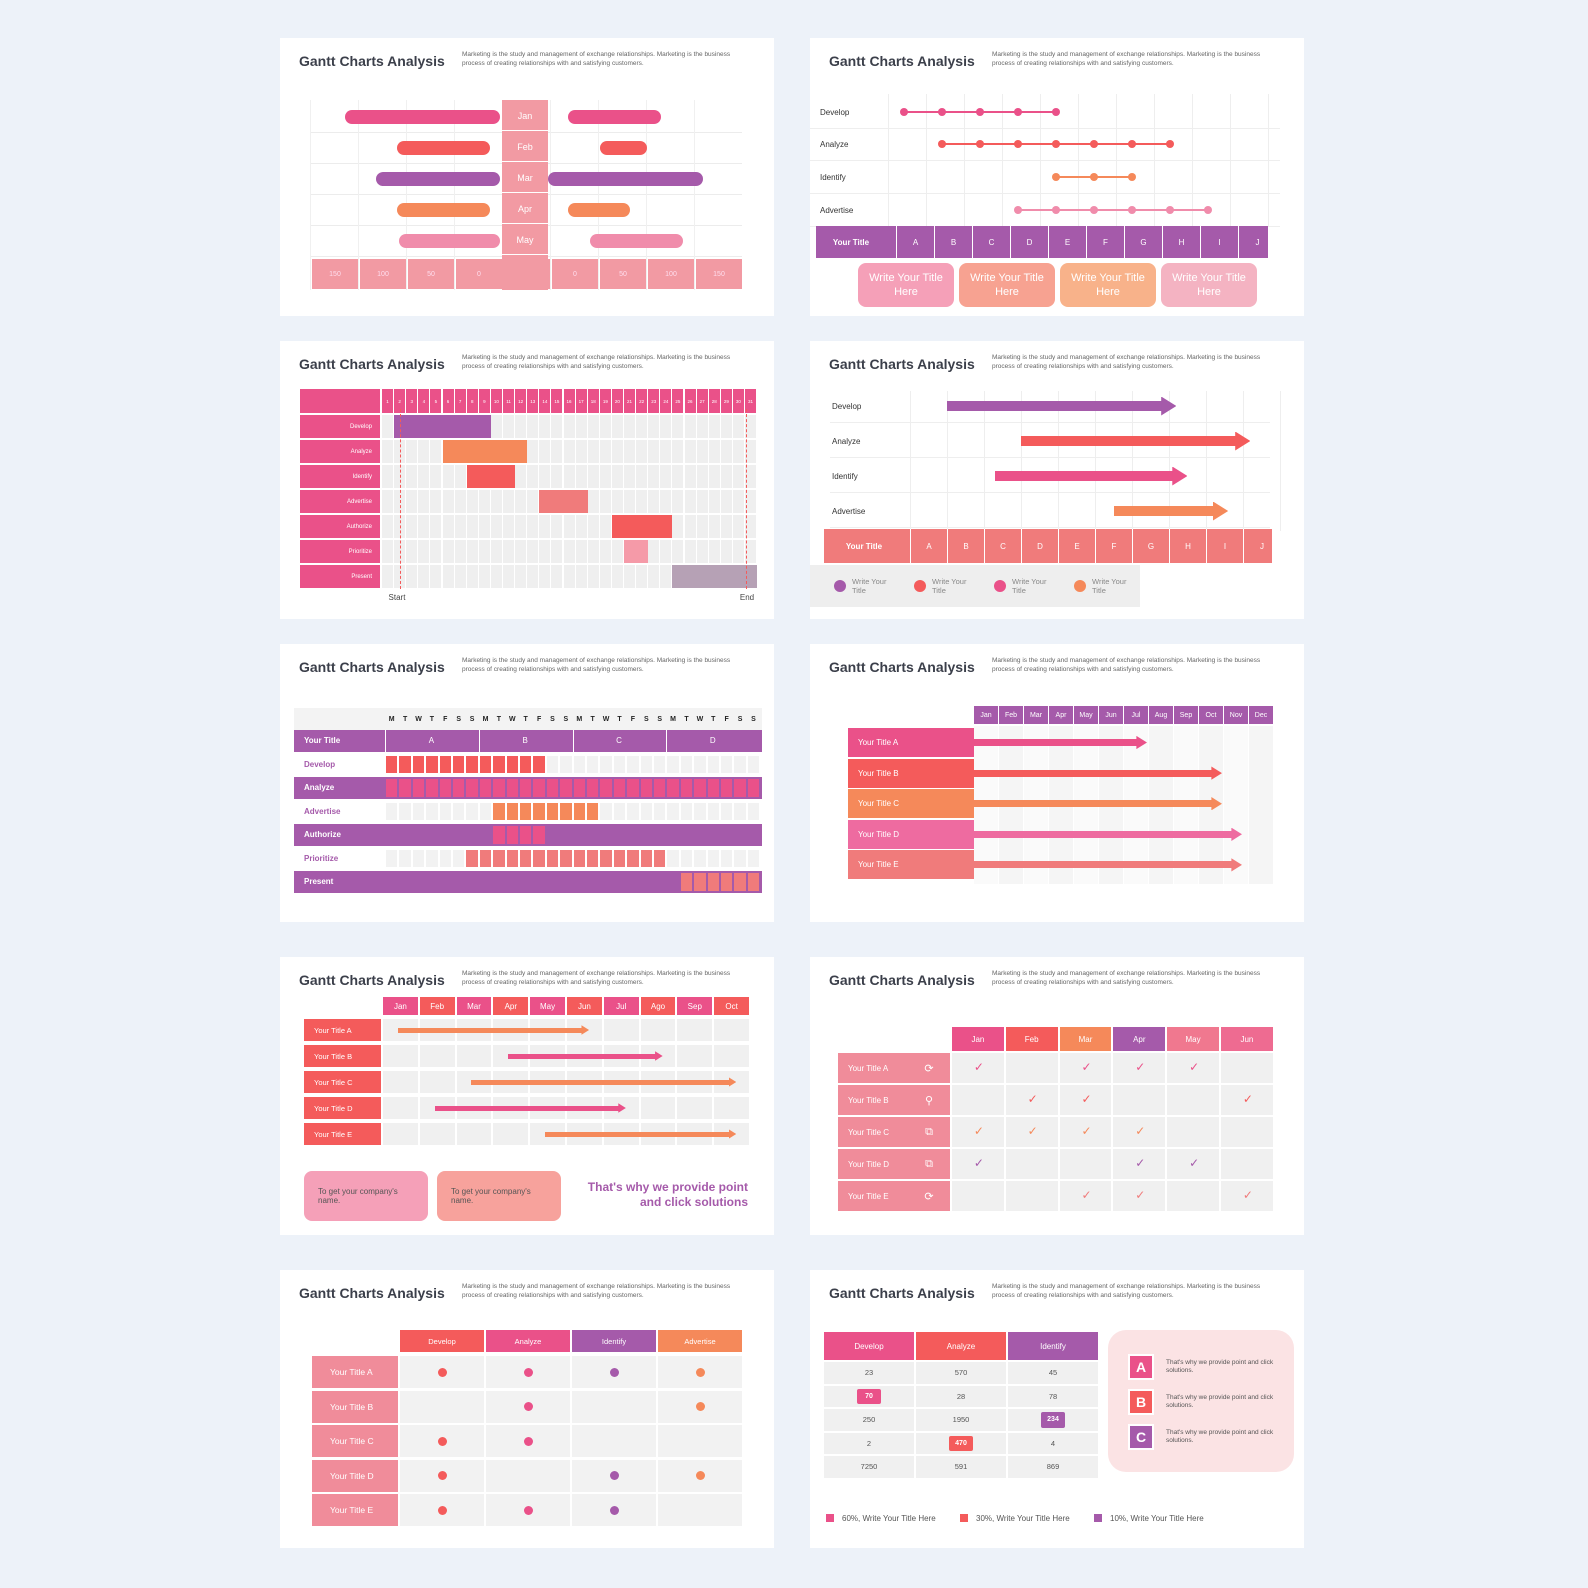 This screenshot has height=1588, width=1588. I want to click on task-bar, so click(442, 426).